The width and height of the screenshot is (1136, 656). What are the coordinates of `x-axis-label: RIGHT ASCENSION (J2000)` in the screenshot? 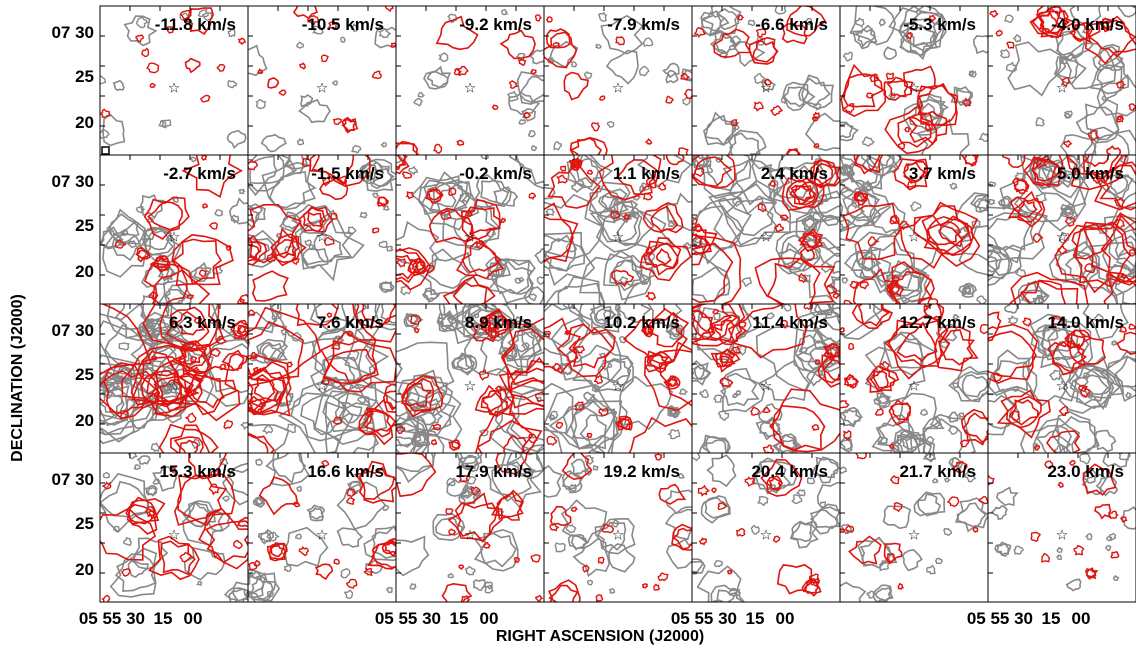 It's located at (600, 636).